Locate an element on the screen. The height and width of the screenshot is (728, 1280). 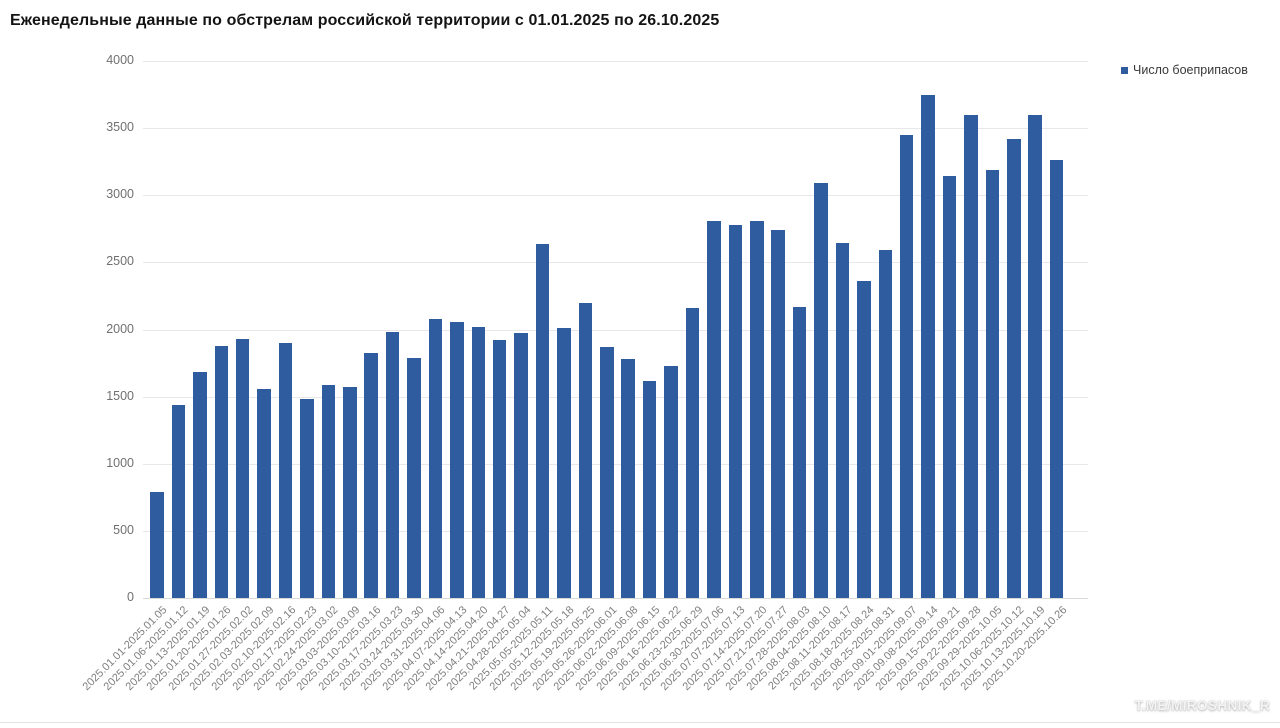
y-axis-label: 2000 is located at coordinates (120, 328).